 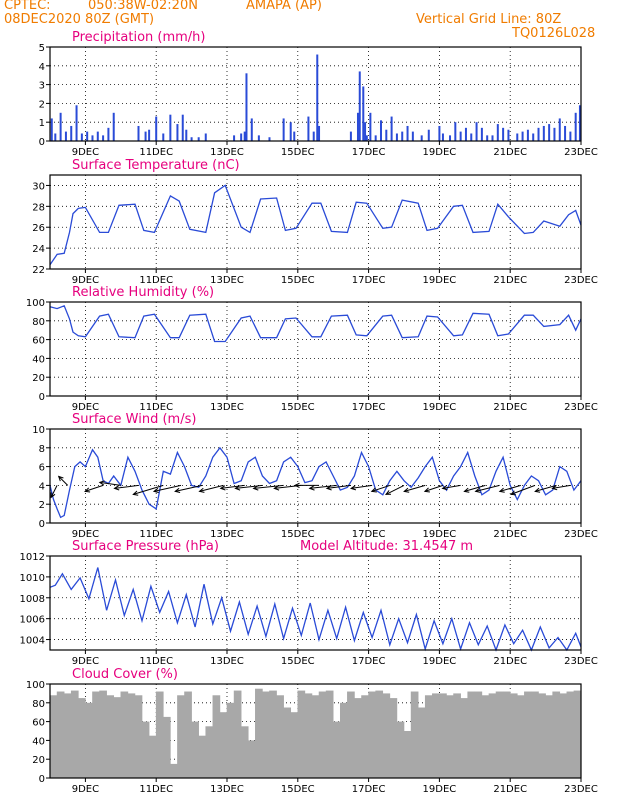 I want to click on precipitation-ytick-label: 5, so click(x=42, y=48).